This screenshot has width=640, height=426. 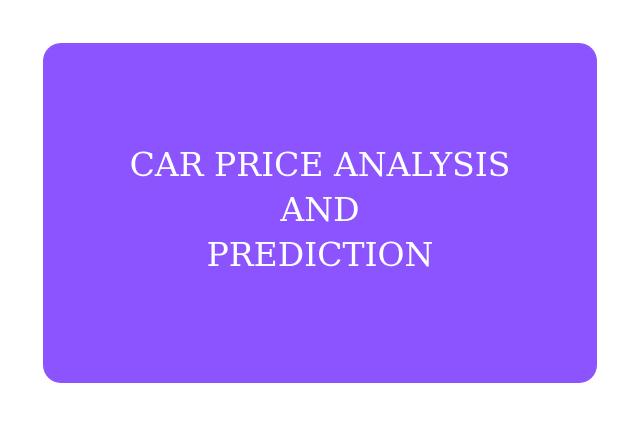 What do you see at coordinates (320, 254) in the screenshot?
I see `title-line-3: PREDICTION` at bounding box center [320, 254].